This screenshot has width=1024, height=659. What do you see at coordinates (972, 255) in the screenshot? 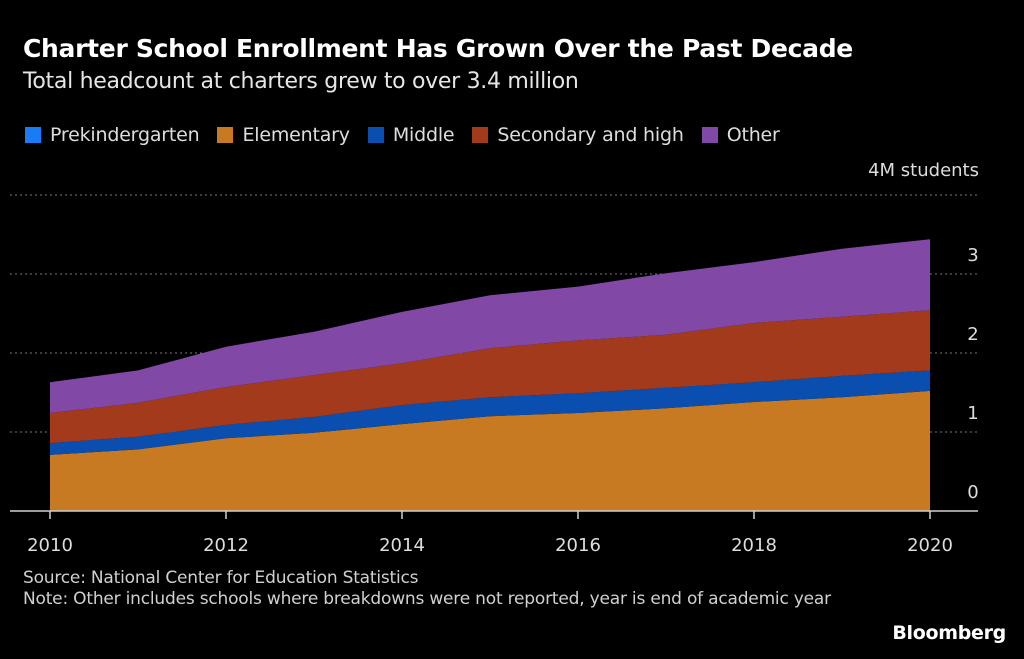
I see `y-tick-label: 3` at bounding box center [972, 255].